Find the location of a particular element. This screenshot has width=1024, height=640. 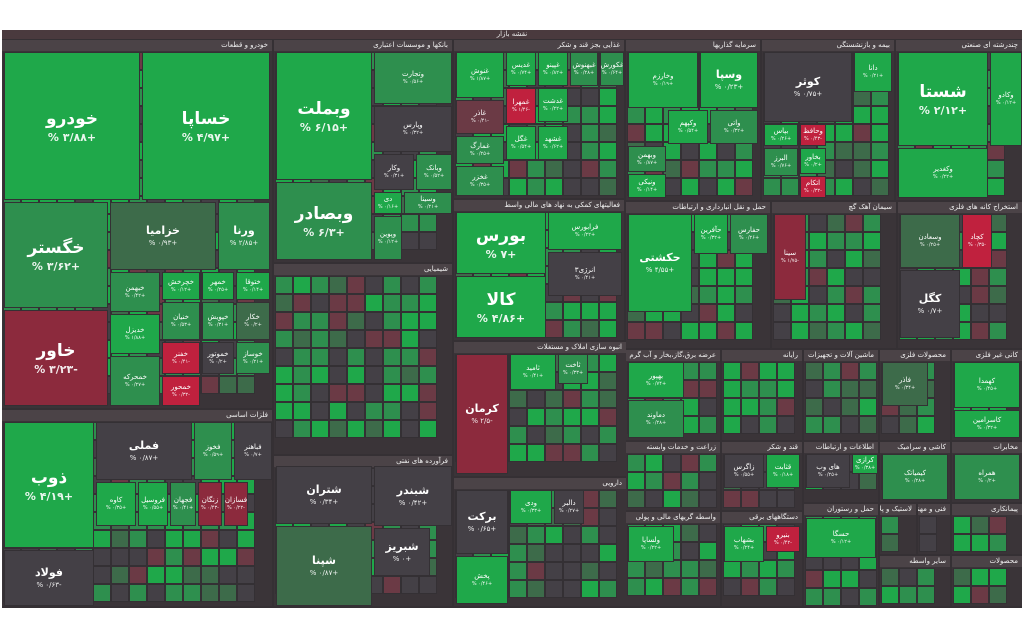

stock-tile: انرژی۳ +۰/۴۱ % is located at coordinates (585, 274).